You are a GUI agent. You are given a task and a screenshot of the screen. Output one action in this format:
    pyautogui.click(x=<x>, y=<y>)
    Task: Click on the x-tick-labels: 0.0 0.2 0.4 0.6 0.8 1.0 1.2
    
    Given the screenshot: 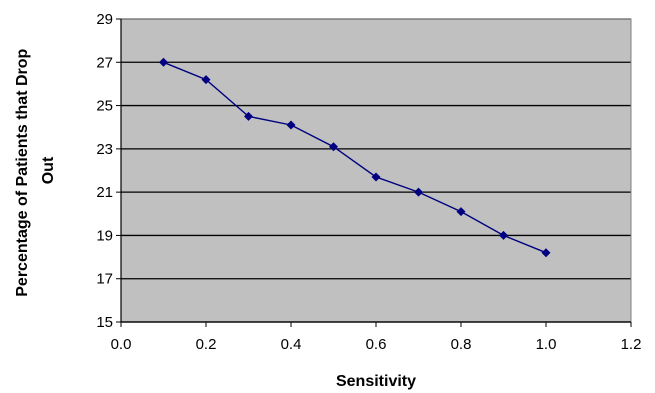 What is the action you would take?
    pyautogui.click(x=376, y=337)
    